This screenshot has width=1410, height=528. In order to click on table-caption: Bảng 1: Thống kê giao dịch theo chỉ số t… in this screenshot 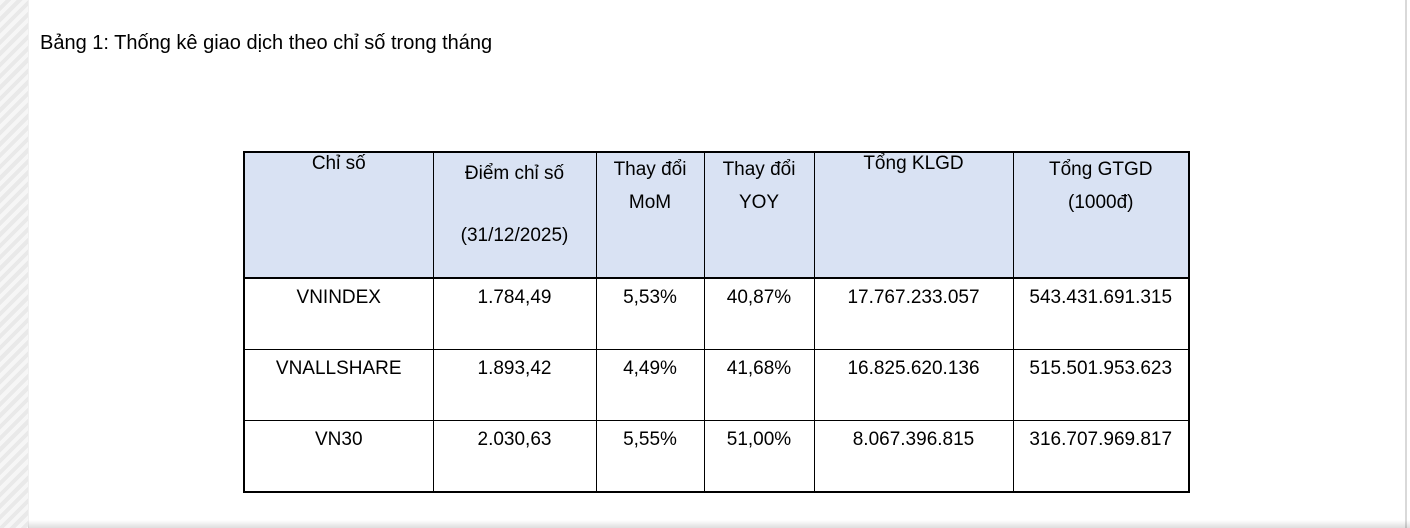, I will do `click(266, 43)`.